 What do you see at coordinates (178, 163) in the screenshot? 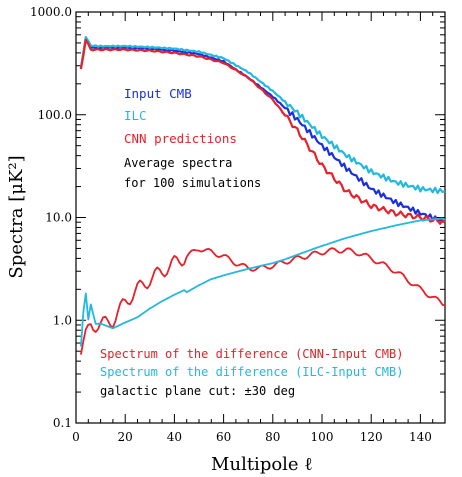
I see `annotation-average-spectra: Average spectra` at bounding box center [178, 163].